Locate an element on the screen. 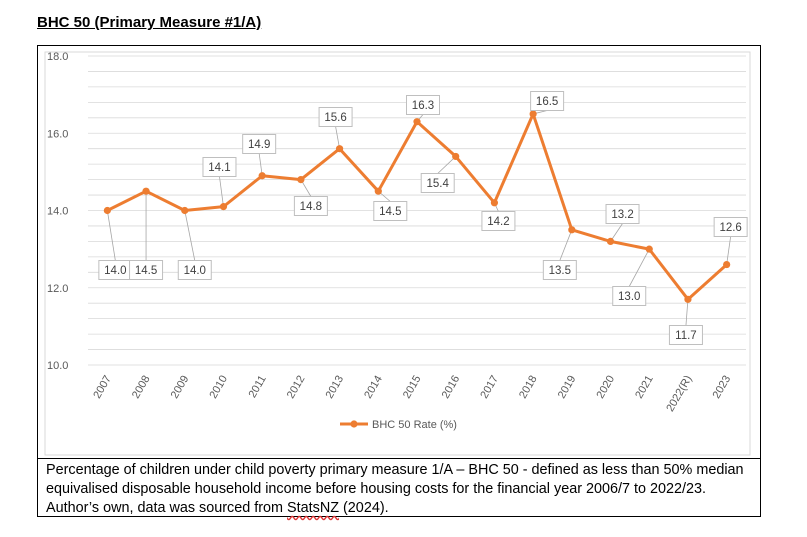 Image resolution: width=807 pixels, height=537 pixels. data-label: 14.9 is located at coordinates (259, 145).